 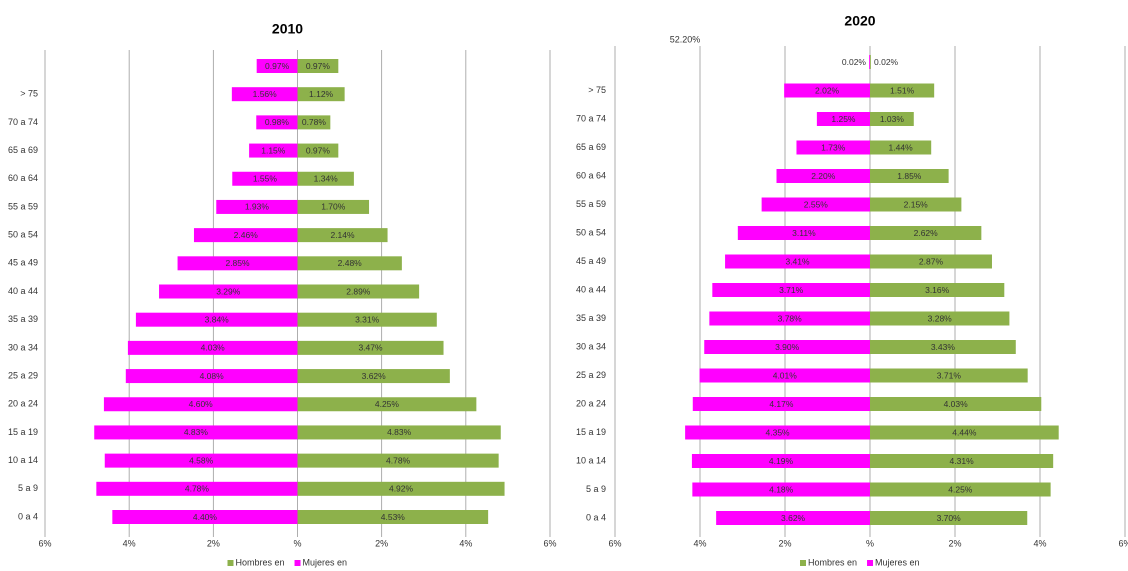 I want to click on value-label: 1.55%, so click(x=265, y=179).